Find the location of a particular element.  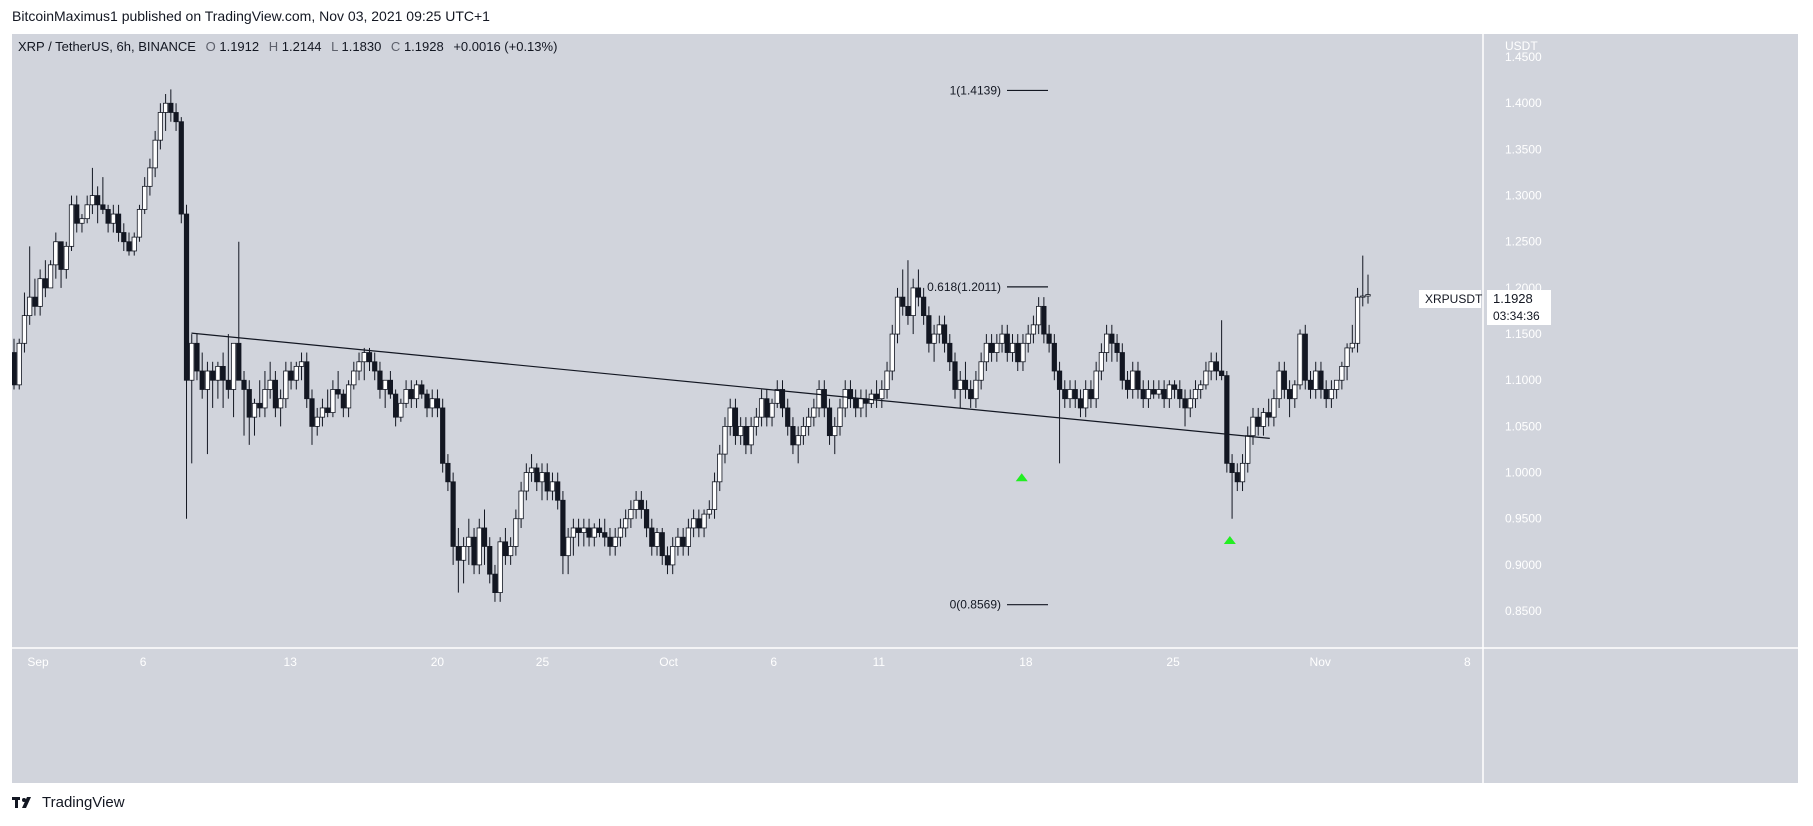

fib-level-label: 1(1.4139) is located at coordinates (975, 90).